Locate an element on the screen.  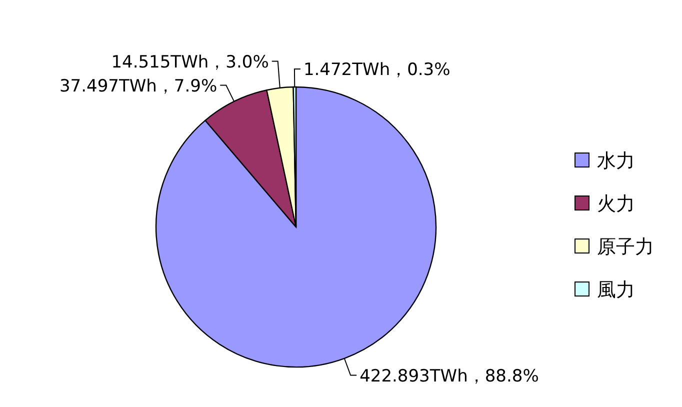
data-label: 37.497TWh，7.9% is located at coordinates (138, 86).